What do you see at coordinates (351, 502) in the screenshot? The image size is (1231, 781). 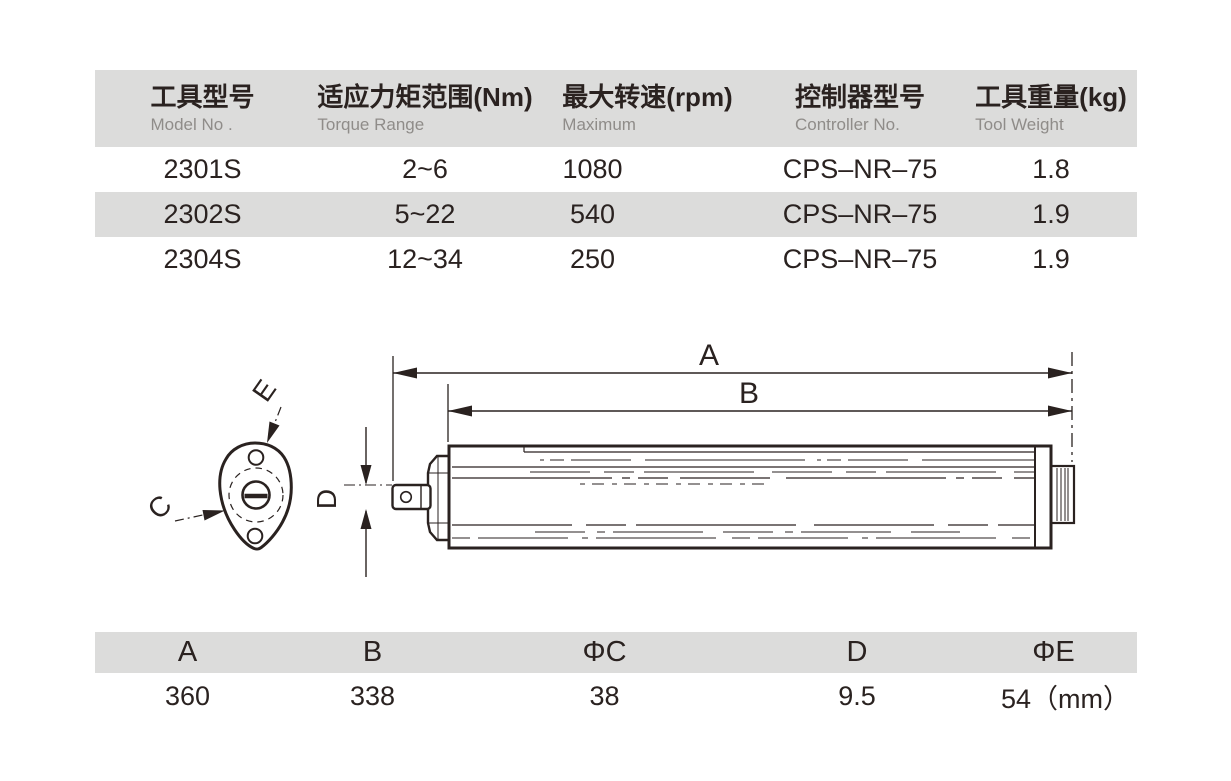 I see `dimension-d: D` at bounding box center [351, 502].